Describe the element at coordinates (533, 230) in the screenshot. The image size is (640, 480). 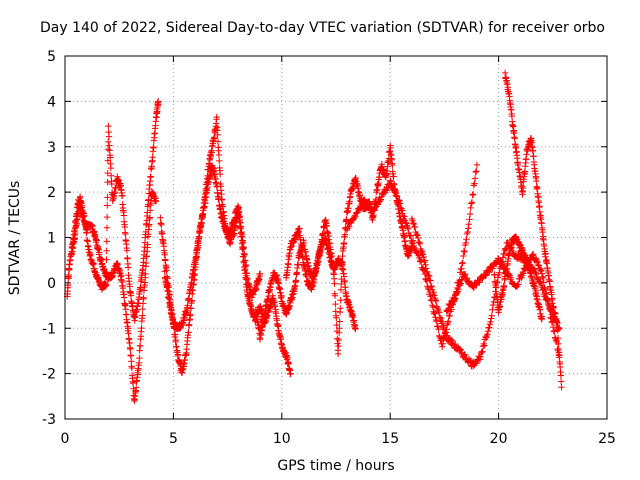
I see `series-track-j` at that location.